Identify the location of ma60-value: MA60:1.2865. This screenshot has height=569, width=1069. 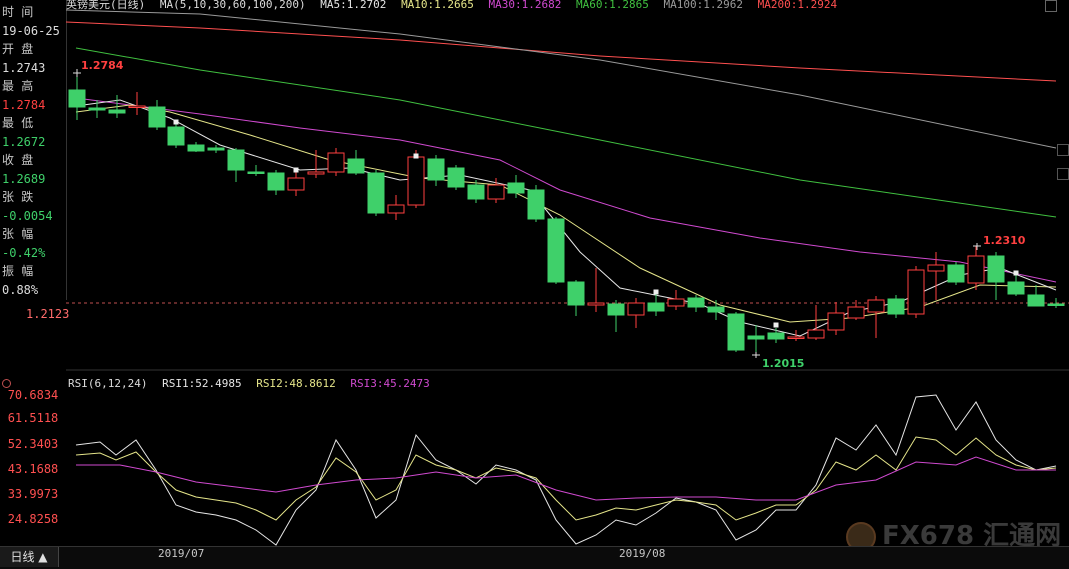
(612, 5).